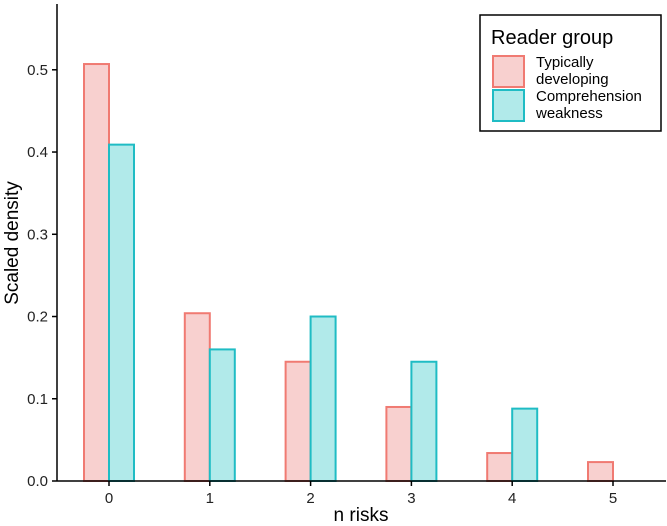 The width and height of the screenshot is (667, 526). What do you see at coordinates (310, 498) in the screenshot?
I see `x-tick-label: 2` at bounding box center [310, 498].